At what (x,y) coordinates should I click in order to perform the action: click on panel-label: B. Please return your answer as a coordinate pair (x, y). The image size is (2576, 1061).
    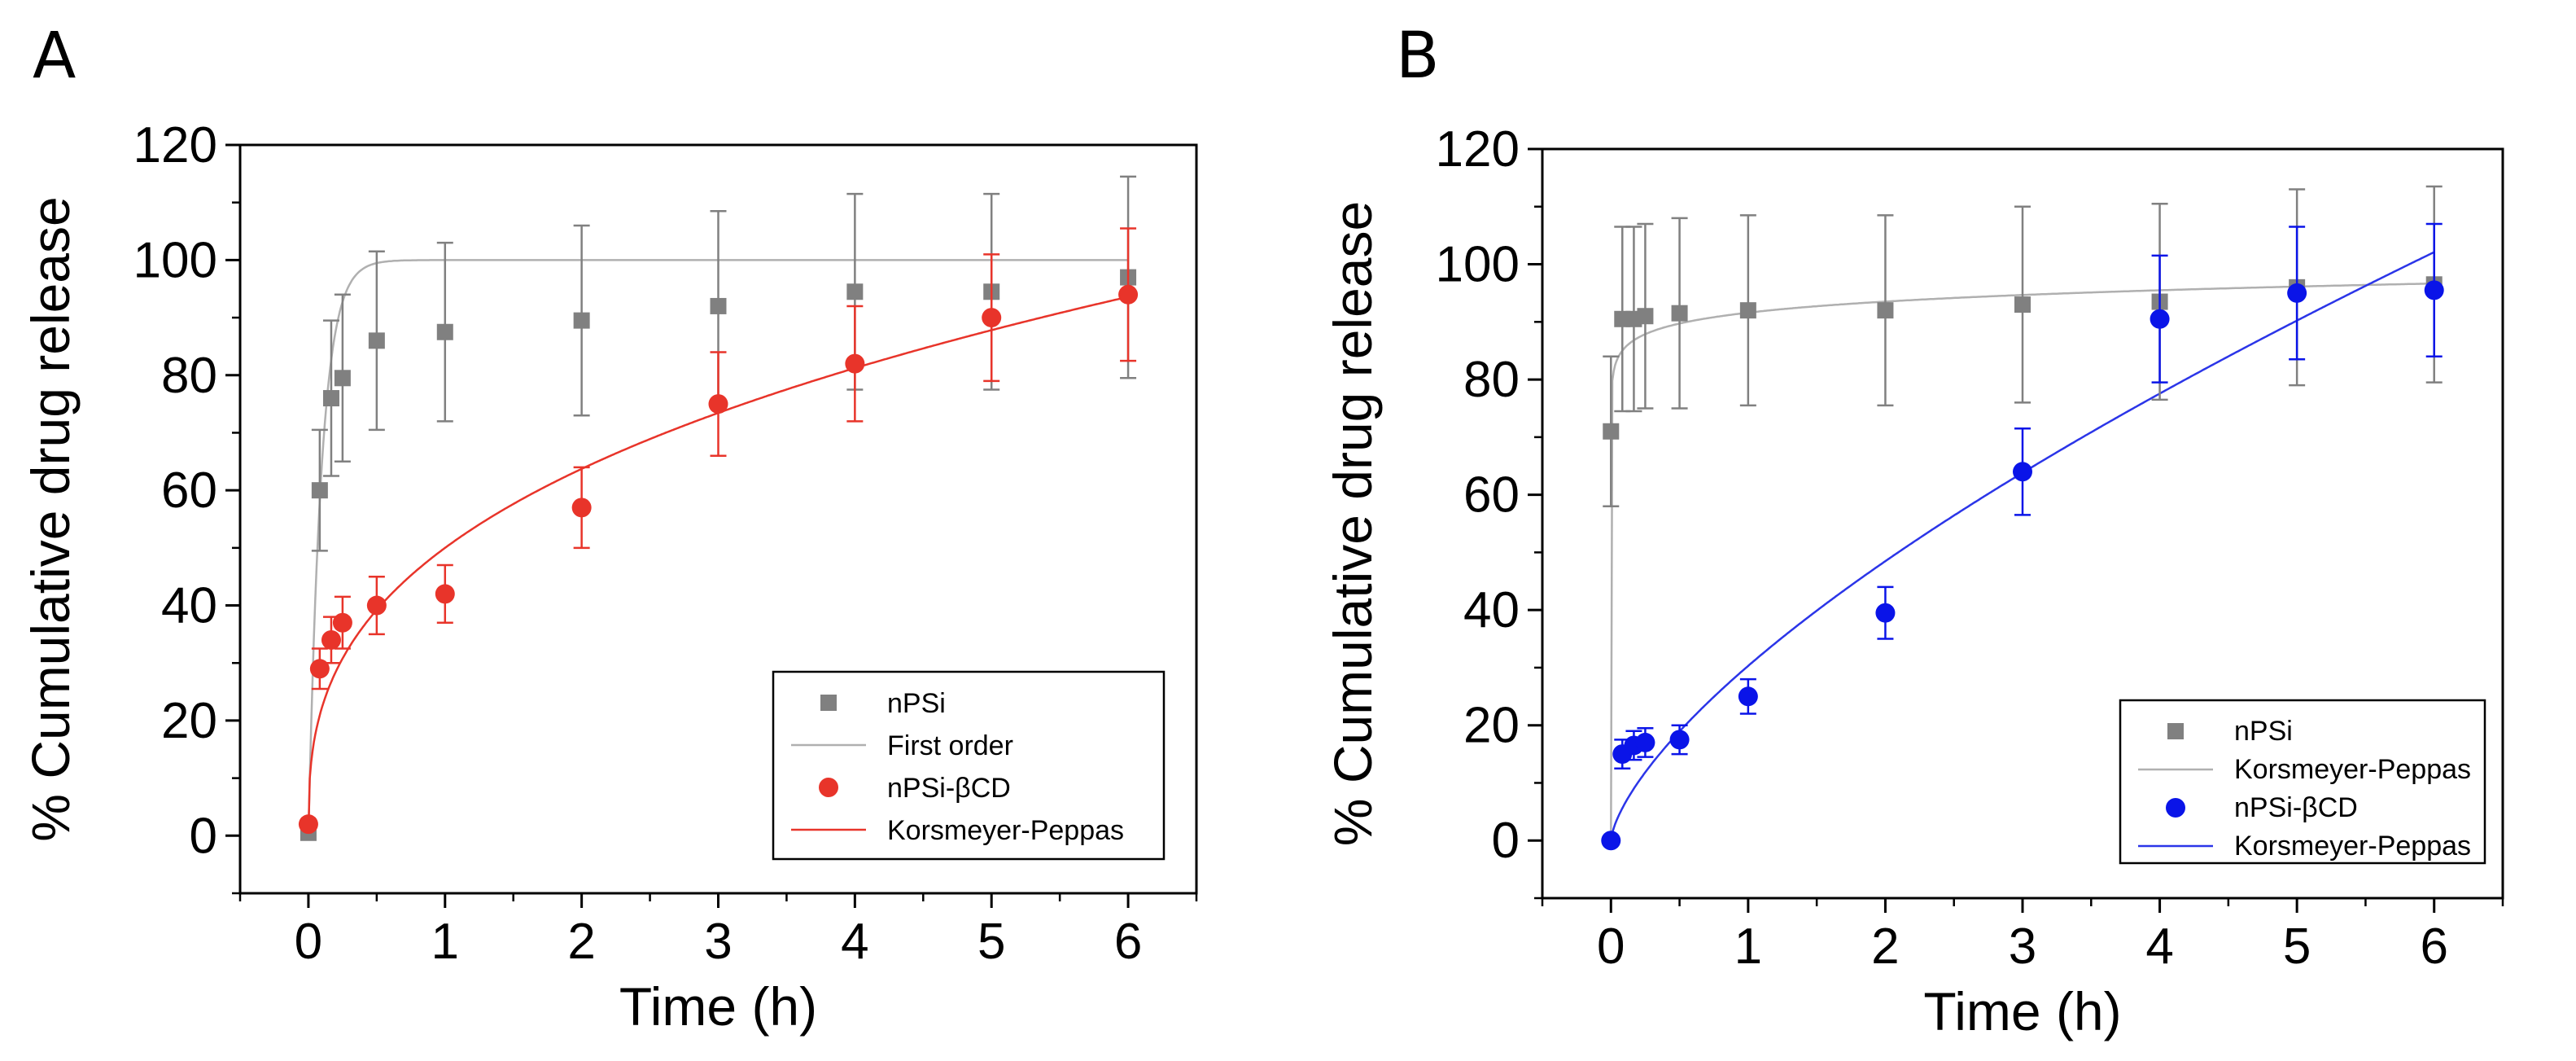
    Looking at the image, I should click on (1418, 56).